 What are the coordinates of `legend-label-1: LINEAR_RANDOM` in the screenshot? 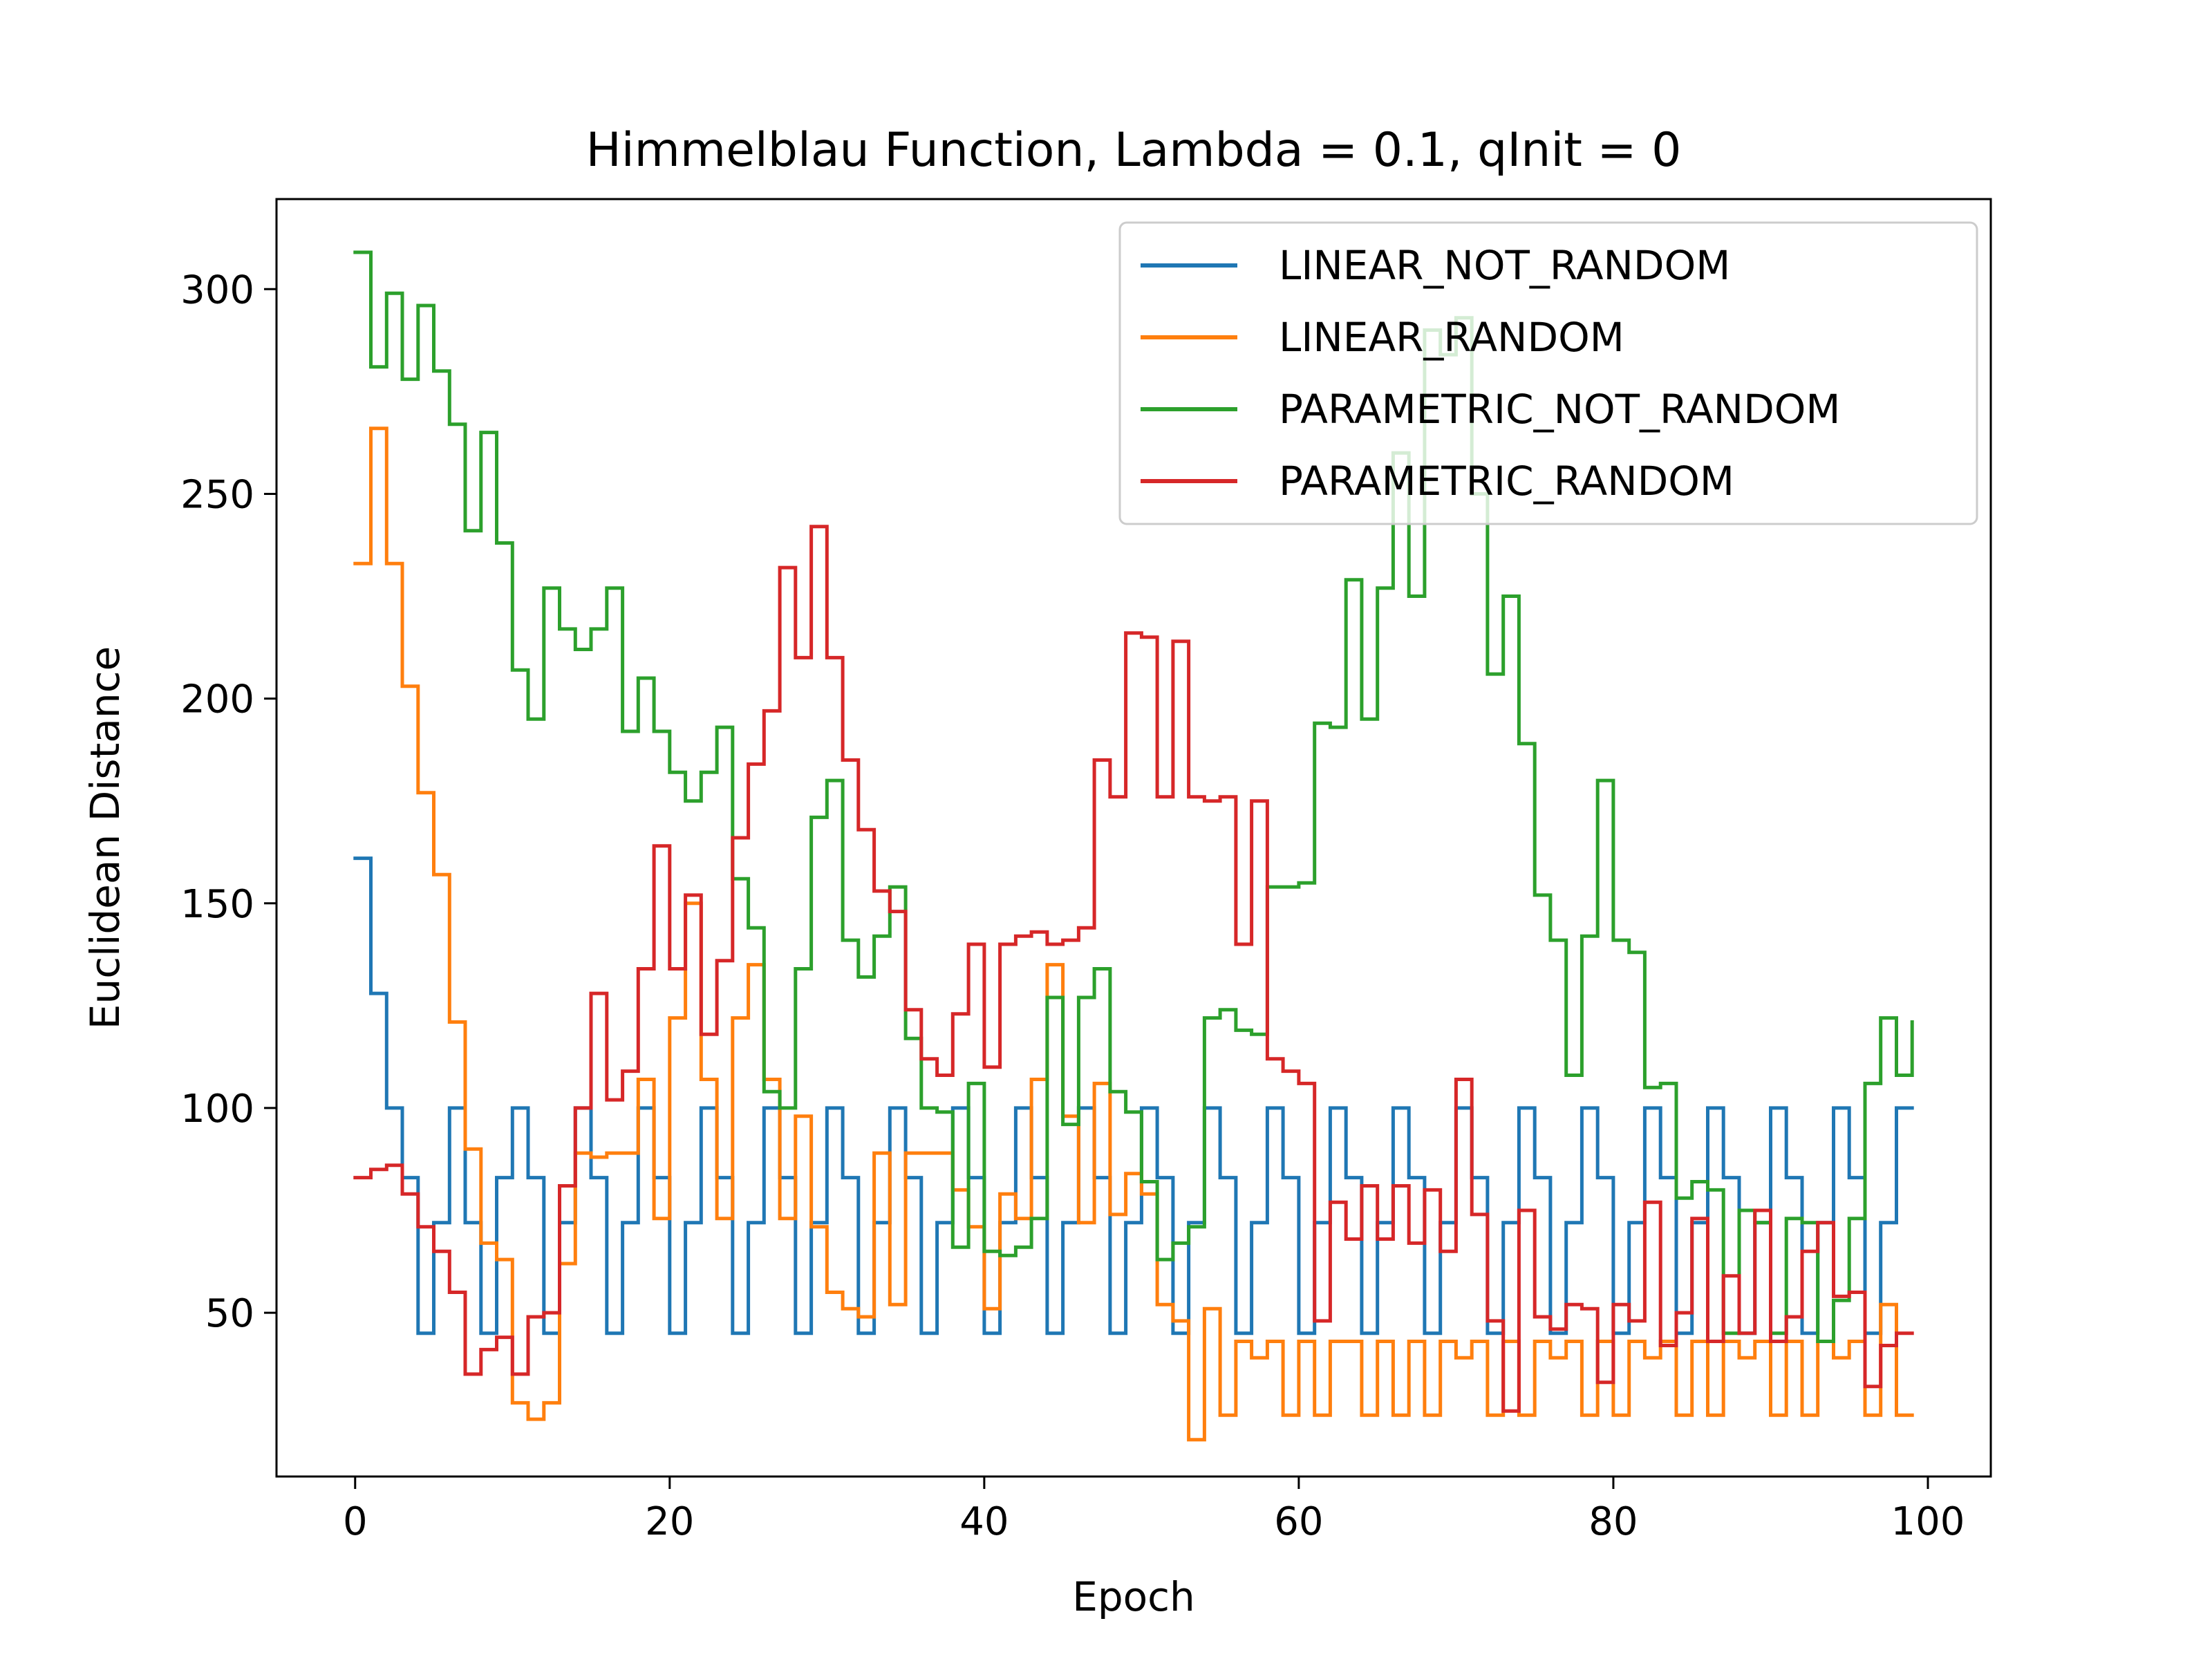 It's located at (1451, 337).